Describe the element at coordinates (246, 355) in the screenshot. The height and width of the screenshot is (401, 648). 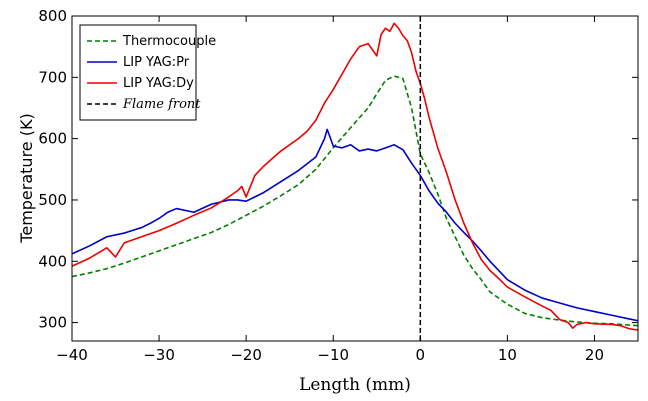
I see `x-tick-label: −20` at that location.